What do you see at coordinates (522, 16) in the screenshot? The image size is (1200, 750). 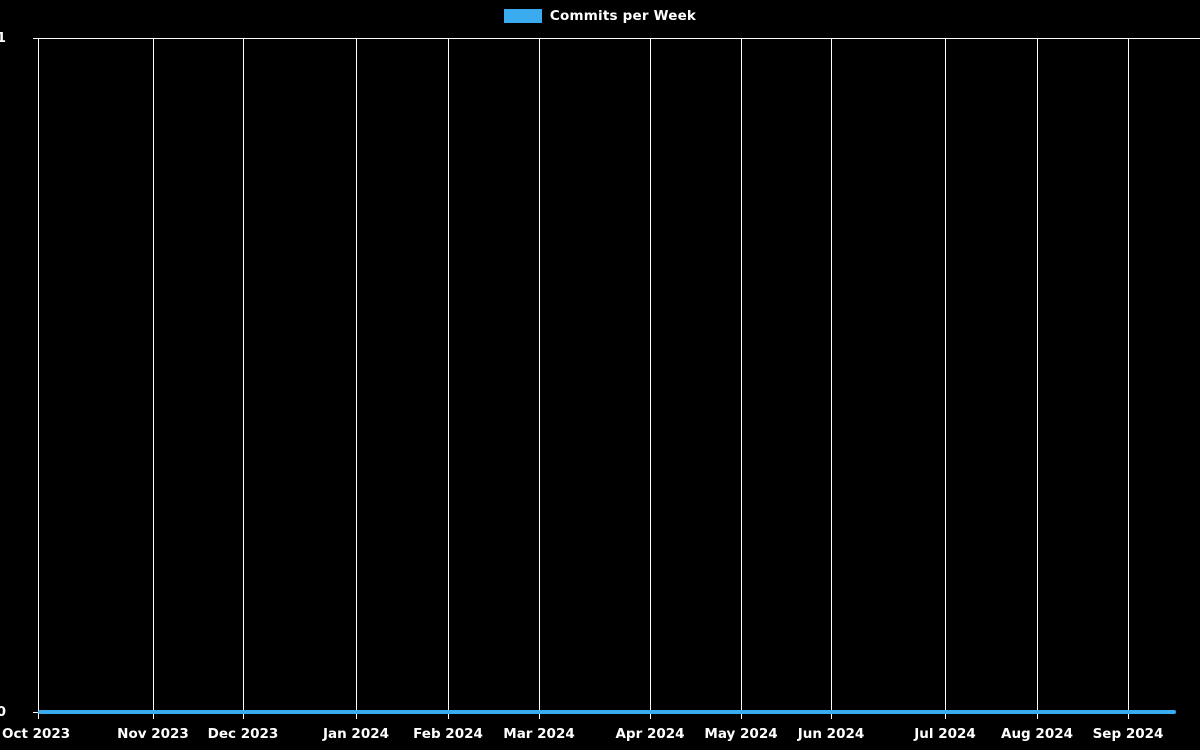 I see `legend-color-swatch-icon` at bounding box center [522, 16].